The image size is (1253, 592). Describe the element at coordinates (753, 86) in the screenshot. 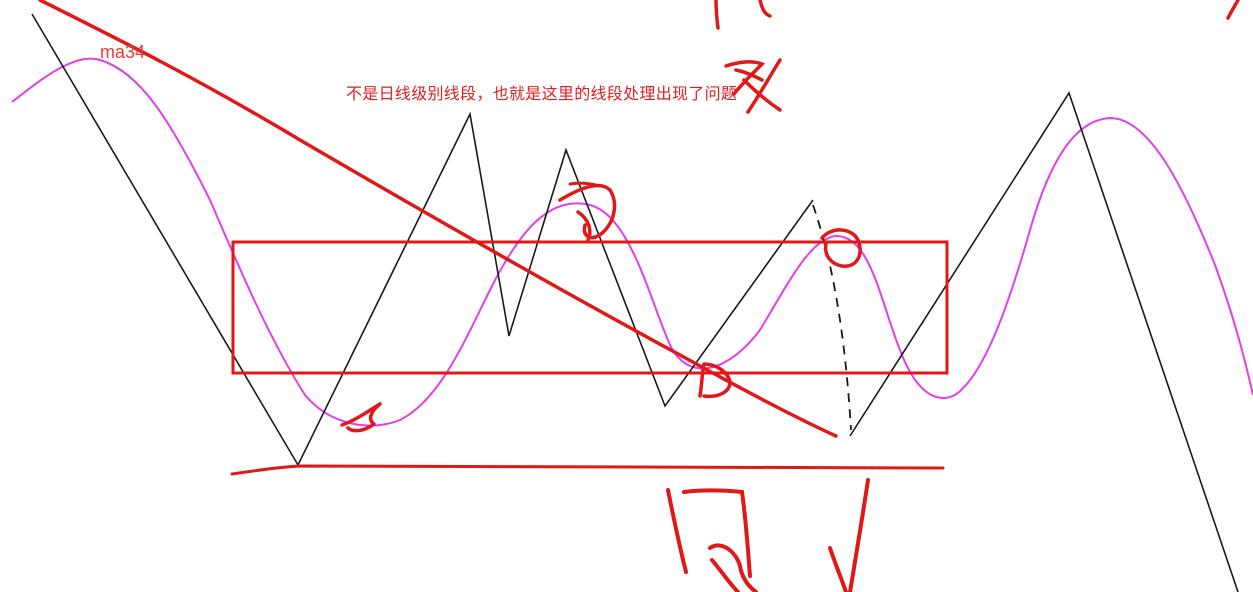

I see `handwritten-char-top` at that location.